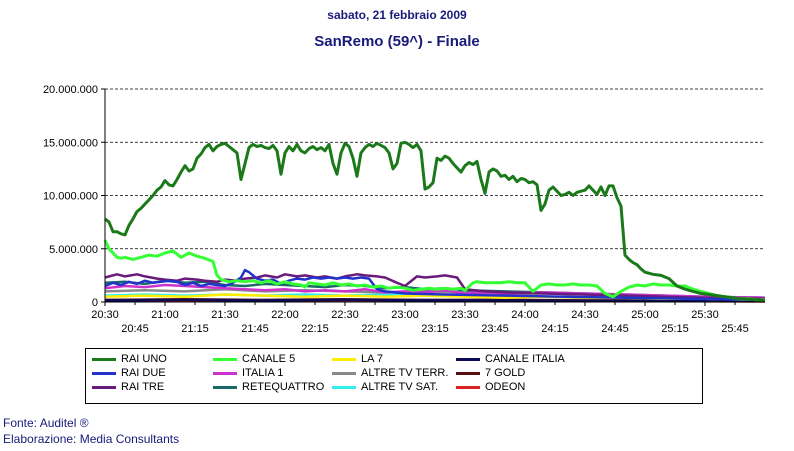 The height and width of the screenshot is (451, 794). What do you see at coordinates (70, 143) in the screenshot?
I see `y-tick-label: 15.000.000` at bounding box center [70, 143].